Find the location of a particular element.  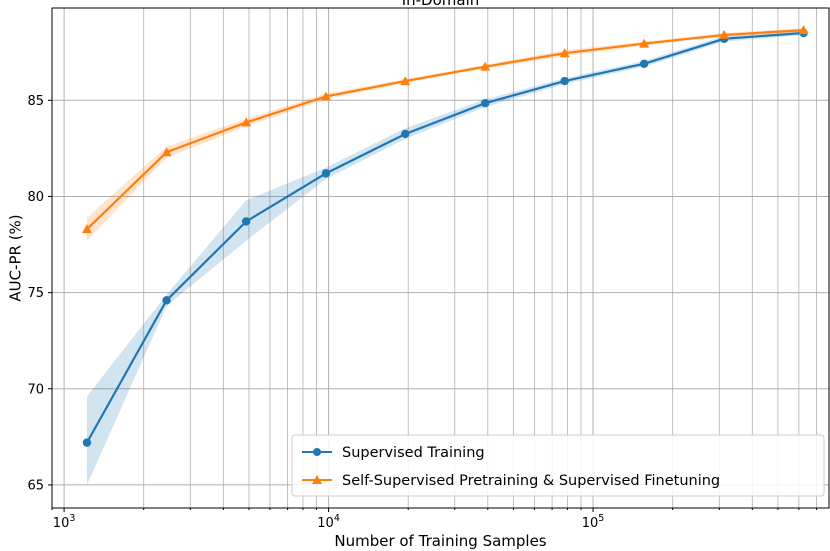

y-tick-label: 80 is located at coordinates (35, 197).